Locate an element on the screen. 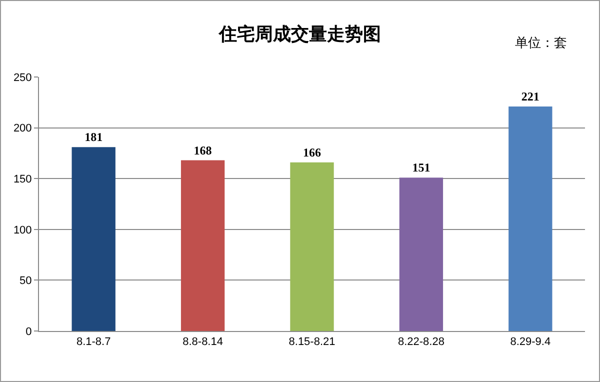 This screenshot has width=600, height=382. data-label: 166 is located at coordinates (312, 152).